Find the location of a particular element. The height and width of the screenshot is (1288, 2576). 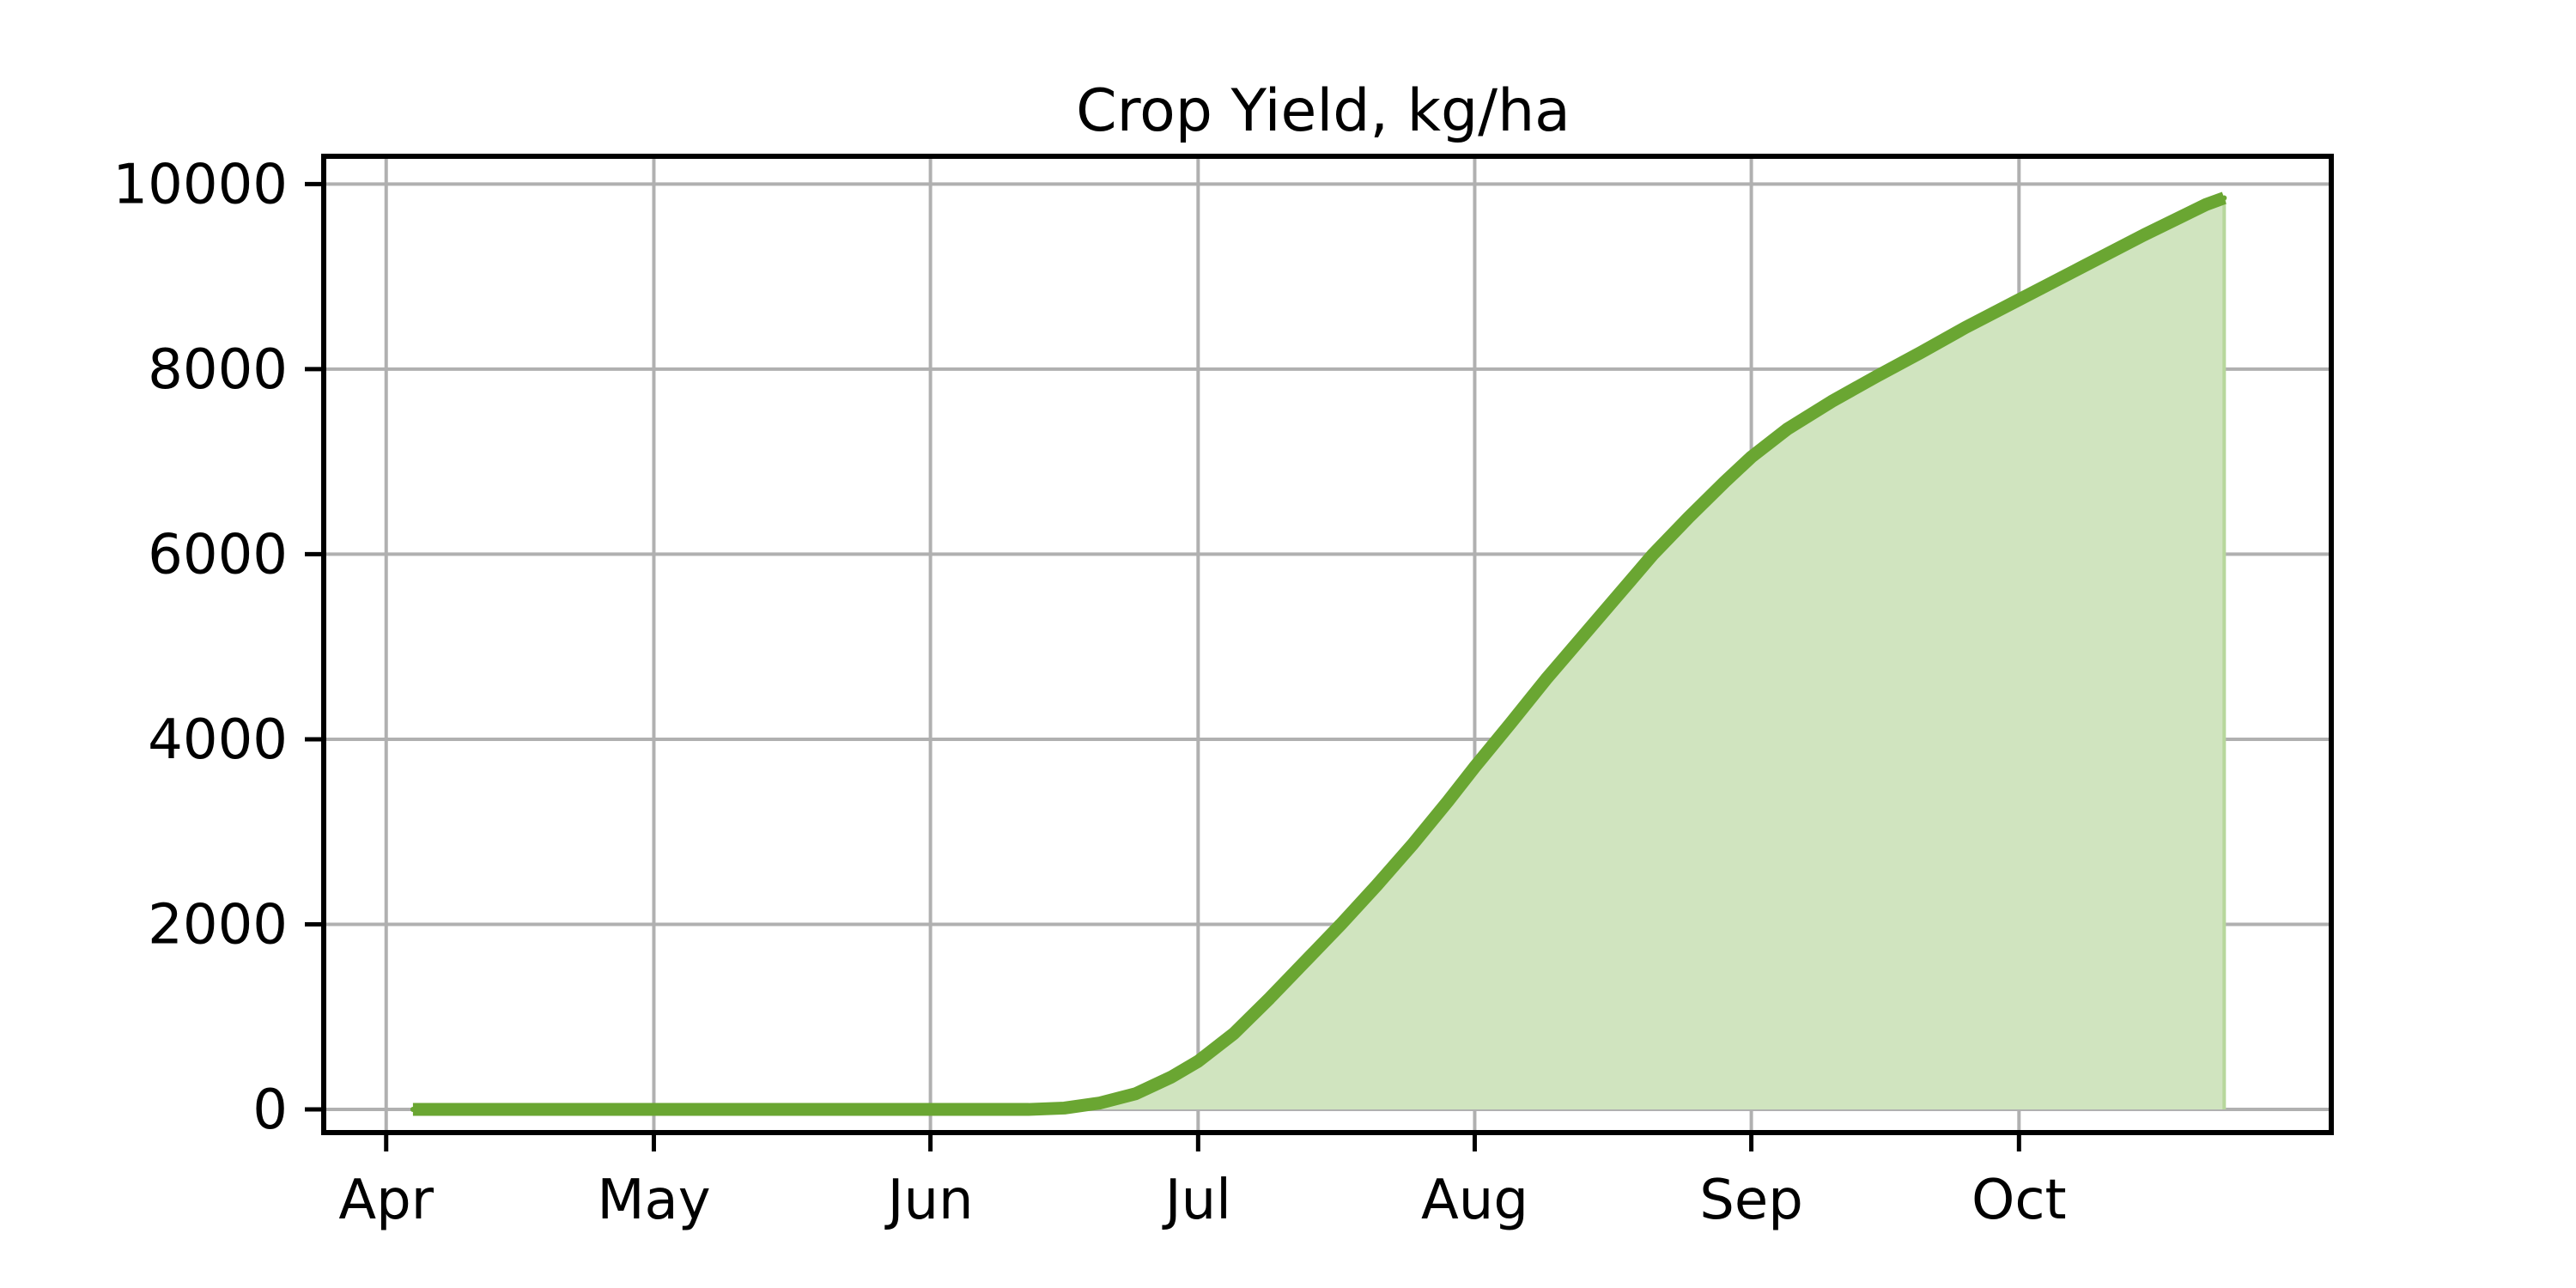

x-tick-label: Jun is located at coordinates (929, 1200).